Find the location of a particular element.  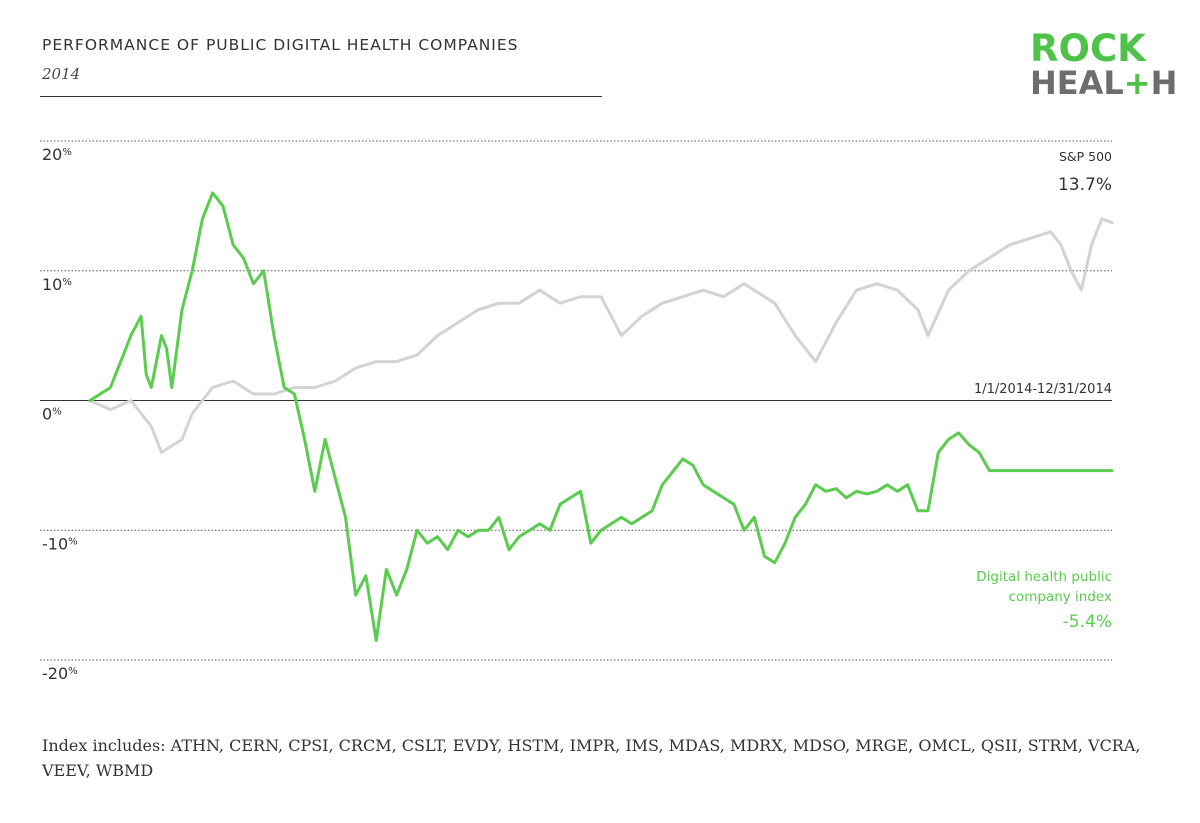

sp500-value: 13.7% is located at coordinates (1085, 185).